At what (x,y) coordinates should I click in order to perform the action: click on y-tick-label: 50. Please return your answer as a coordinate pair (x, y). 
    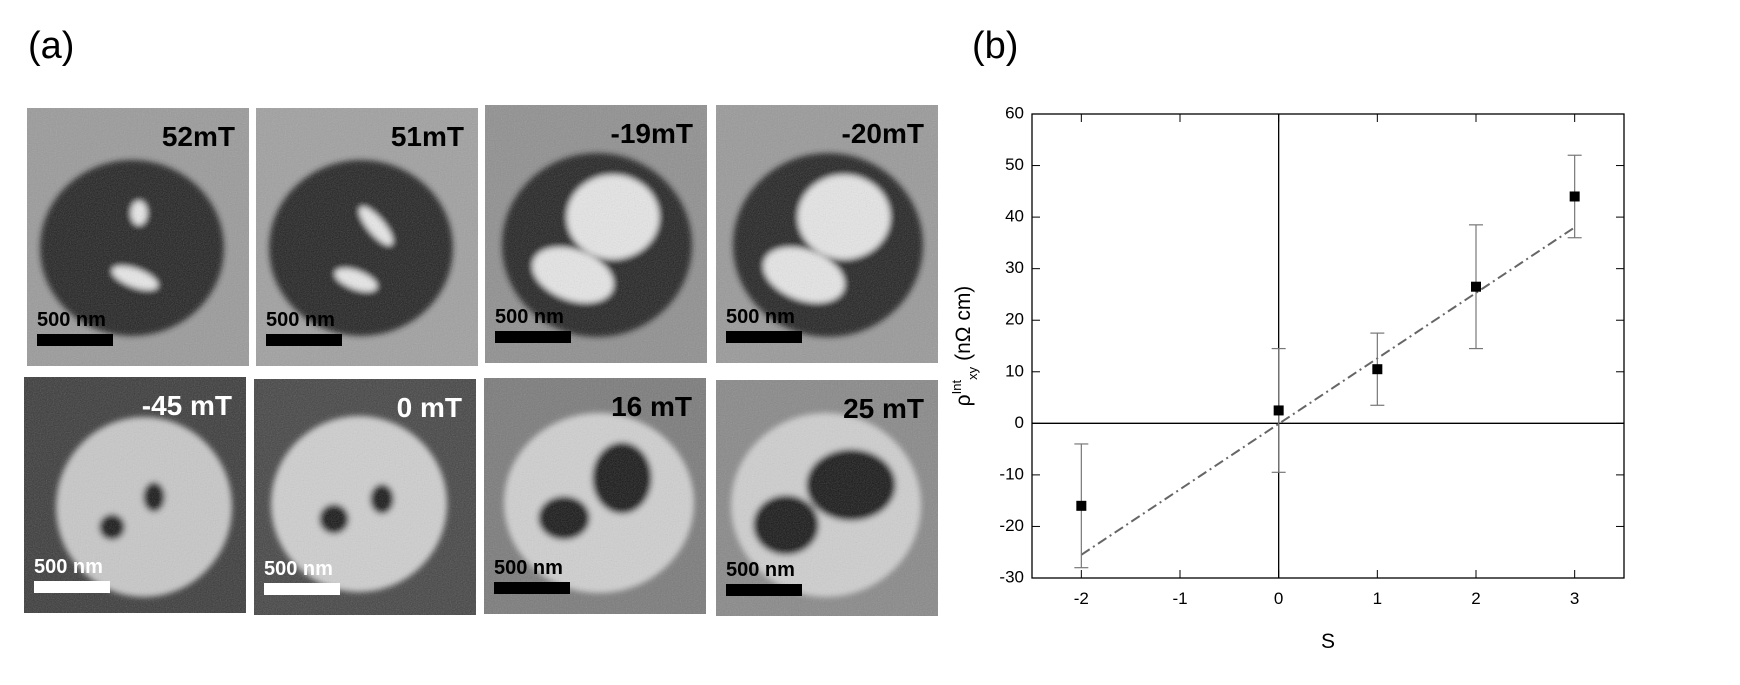
    Looking at the image, I should click on (1014, 164).